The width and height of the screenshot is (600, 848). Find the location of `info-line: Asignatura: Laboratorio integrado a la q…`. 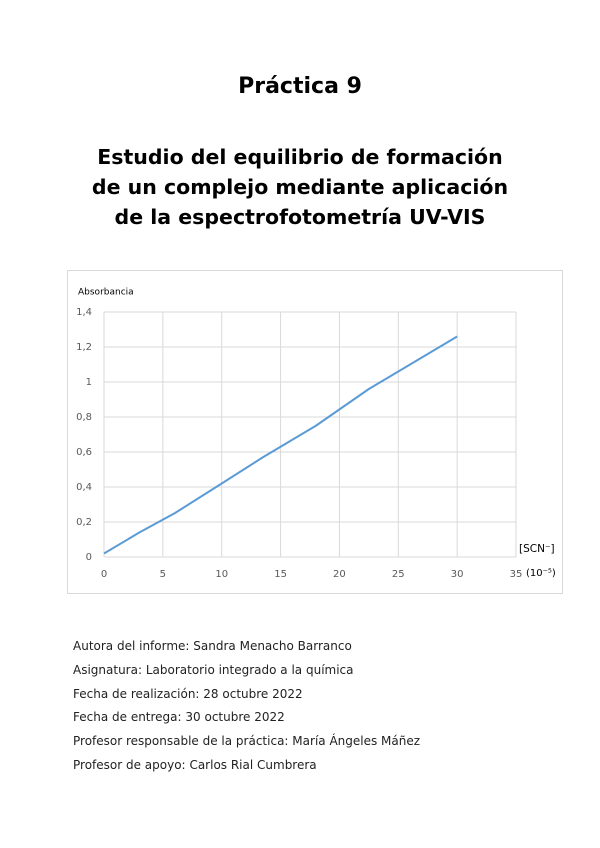

info-line: Asignatura: Laboratorio integrado a la q… is located at coordinates (246, 673).